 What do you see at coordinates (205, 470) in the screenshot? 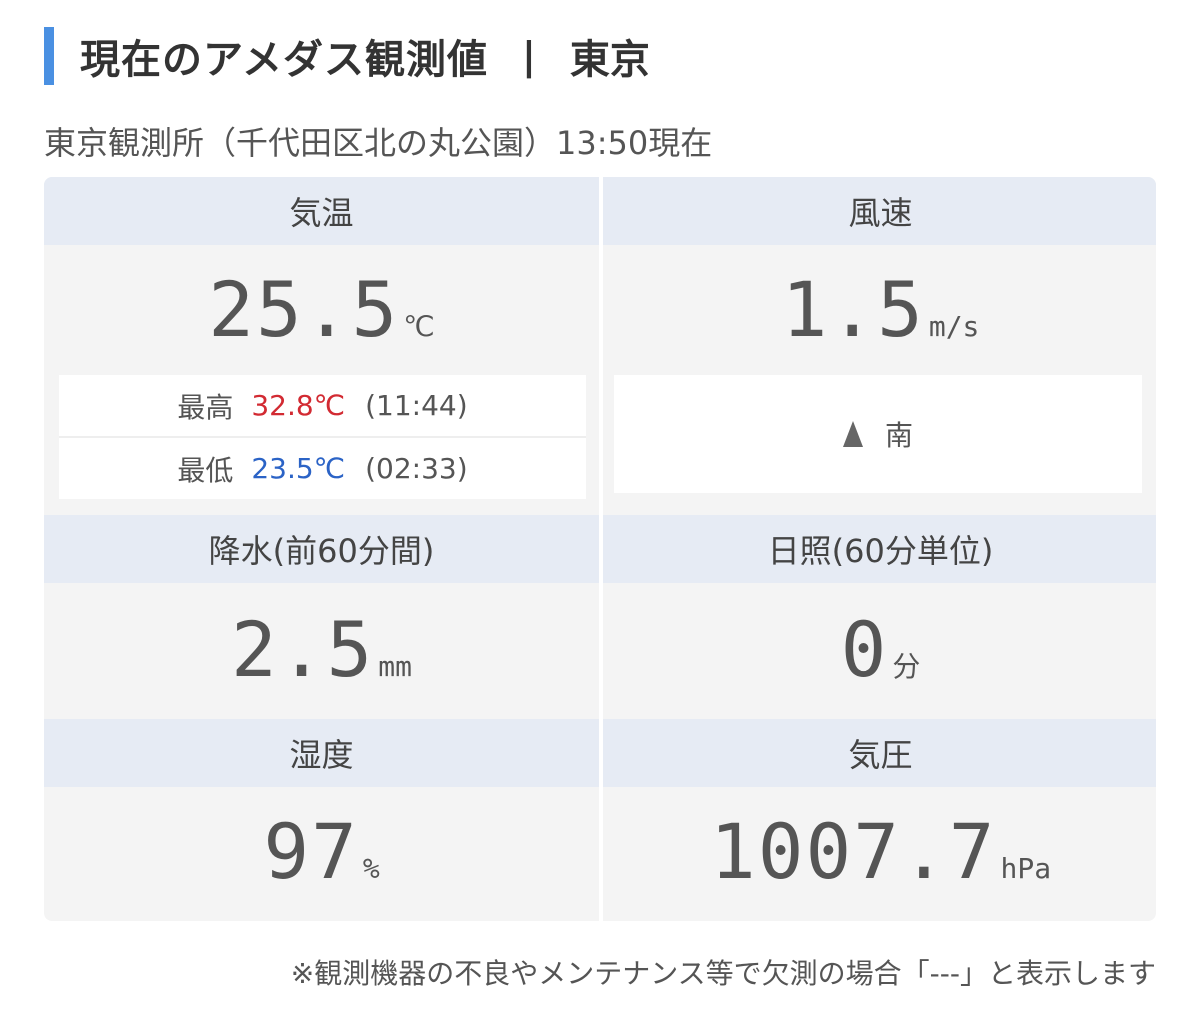
I see `low-label: 最低` at bounding box center [205, 470].